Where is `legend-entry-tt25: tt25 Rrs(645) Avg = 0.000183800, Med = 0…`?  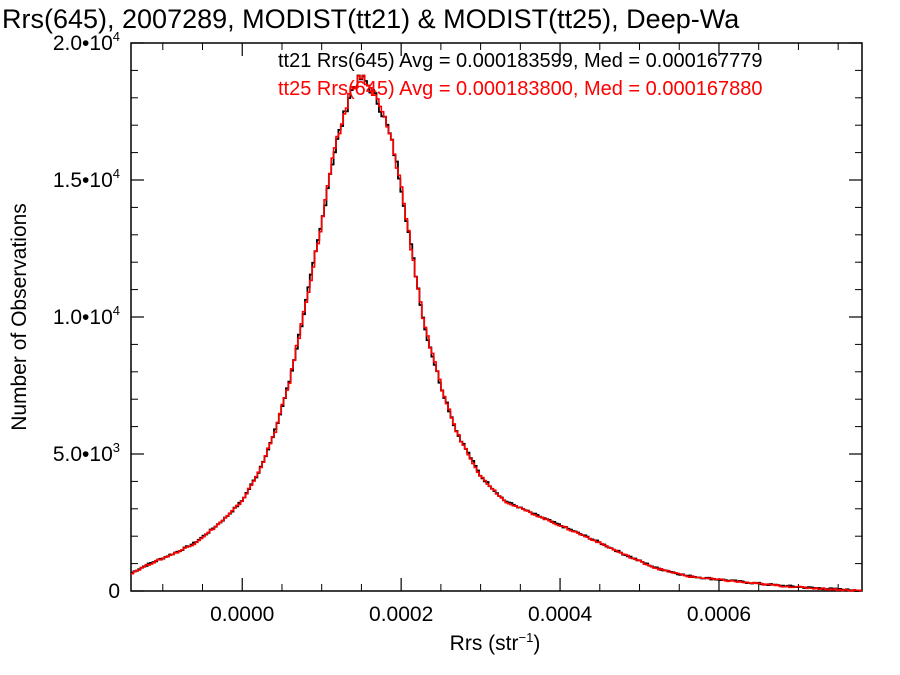 legend-entry-tt25: tt25 Rrs(645) Avg = 0.000183800, Med = 0… is located at coordinates (520, 89).